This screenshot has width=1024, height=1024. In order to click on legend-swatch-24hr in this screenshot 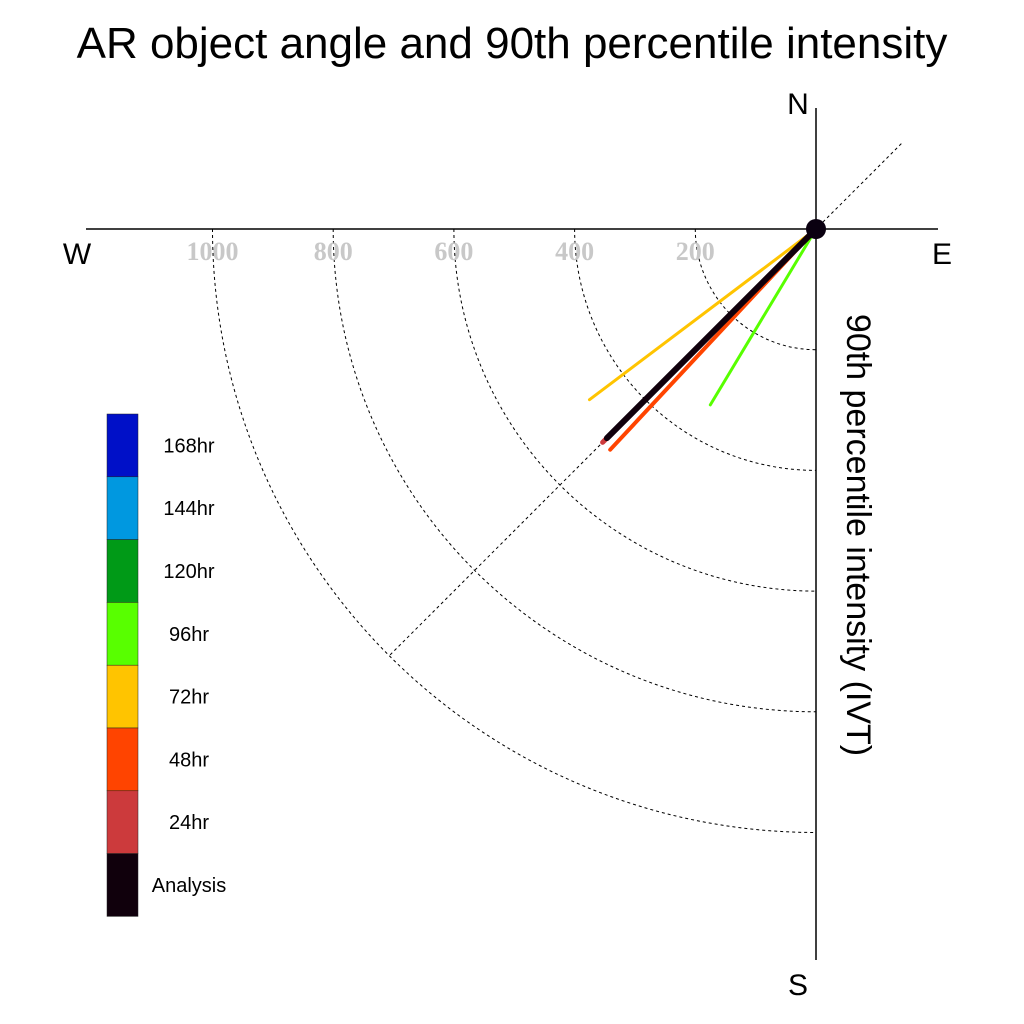, I will do `click(122, 822)`.